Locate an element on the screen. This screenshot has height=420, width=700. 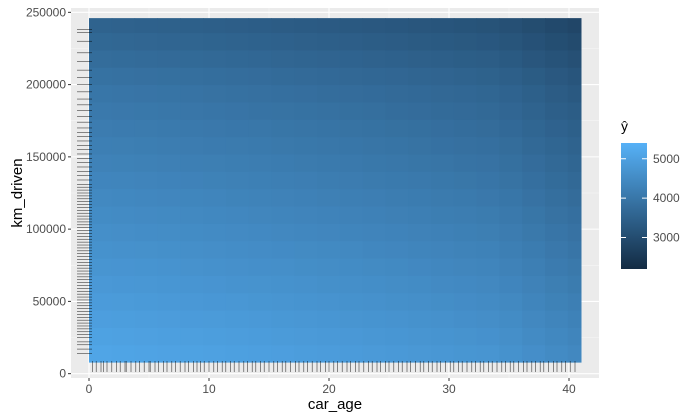
y-tick-label: 250000 is located at coordinates (46, 12).